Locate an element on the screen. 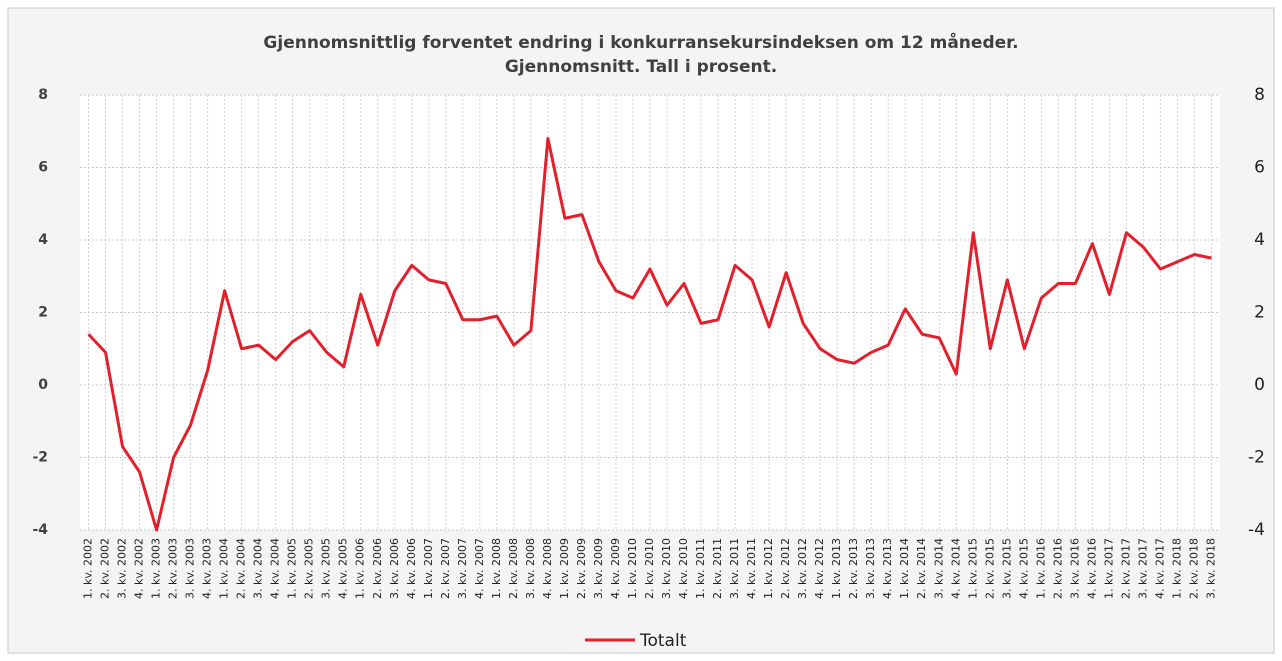 The image size is (1282, 661). x-tick-label: 3. kv. 2003 is located at coordinates (190, 568).